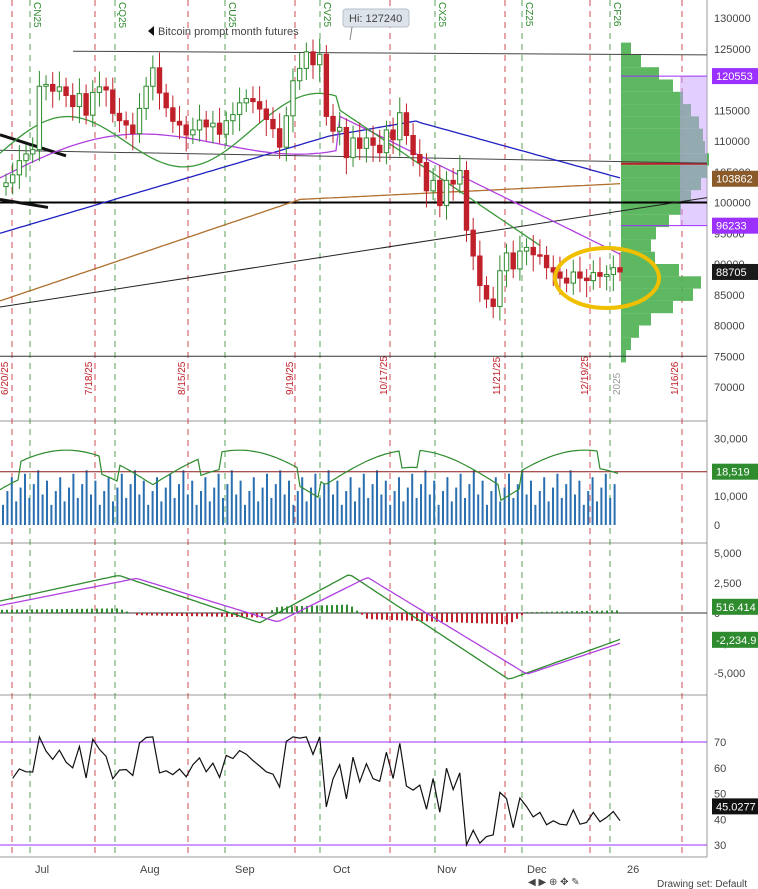 The height and width of the screenshot is (889, 758). What do you see at coordinates (675, 378) in the screenshot?
I see `date-label: 1/16/26` at bounding box center [675, 378].